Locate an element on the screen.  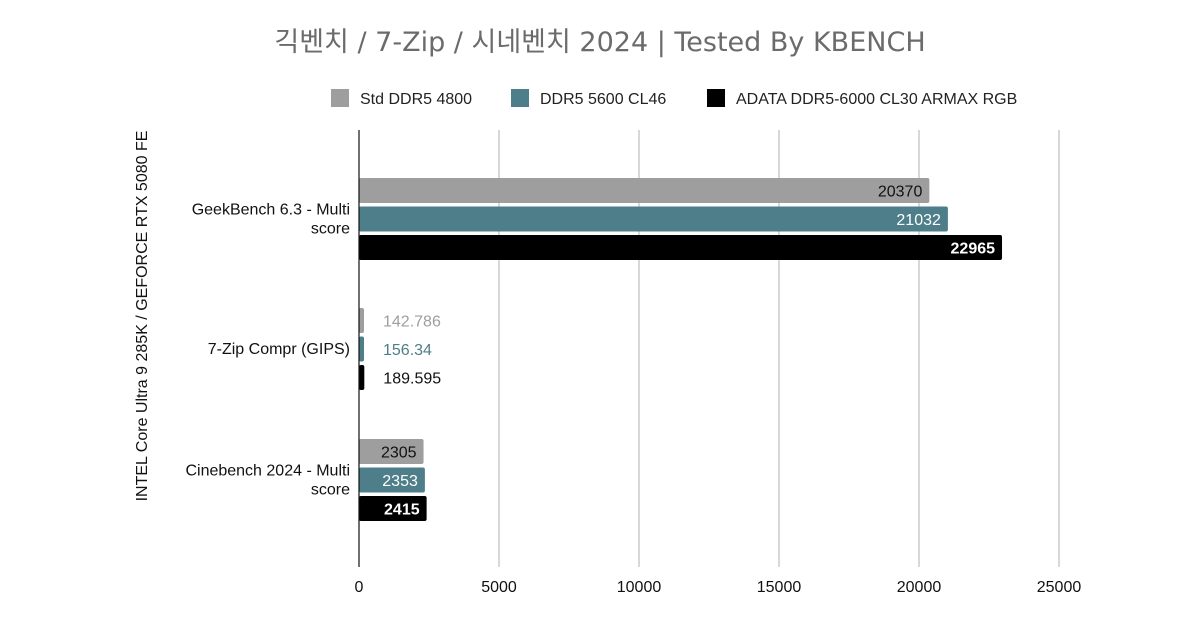
data-label: 189.595 is located at coordinates (412, 379).